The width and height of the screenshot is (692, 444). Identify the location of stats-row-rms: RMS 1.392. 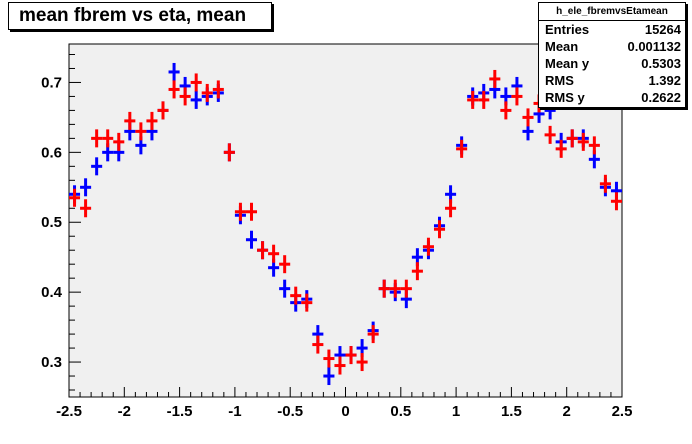
(612, 80).